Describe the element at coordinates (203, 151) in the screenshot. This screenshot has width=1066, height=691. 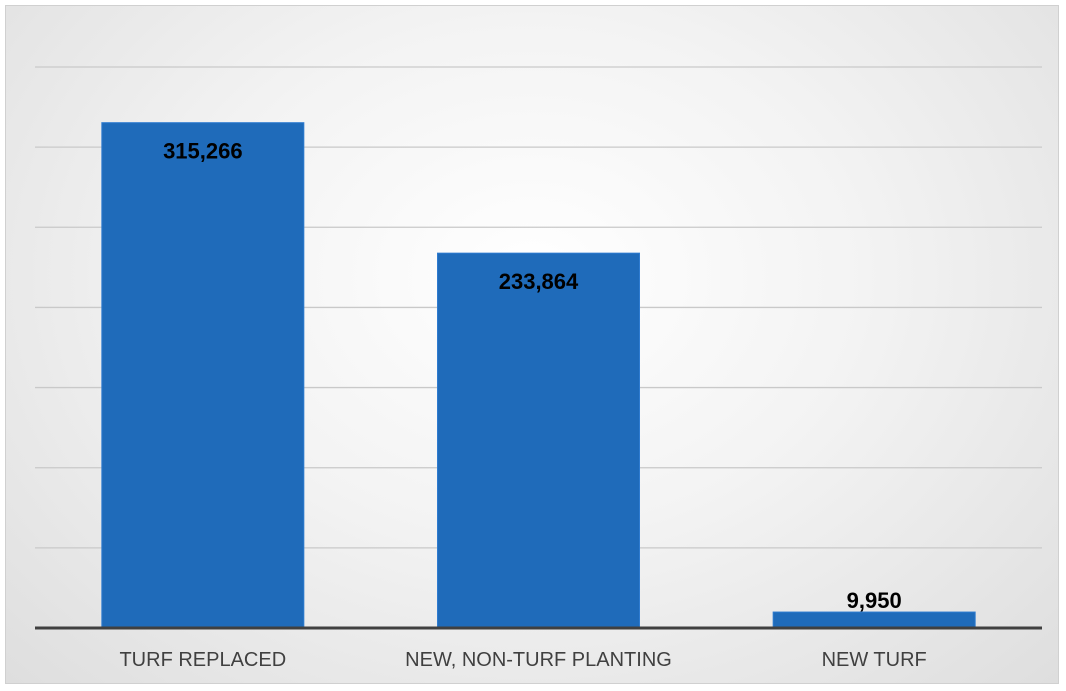
I see `data-label: 315,266` at that location.